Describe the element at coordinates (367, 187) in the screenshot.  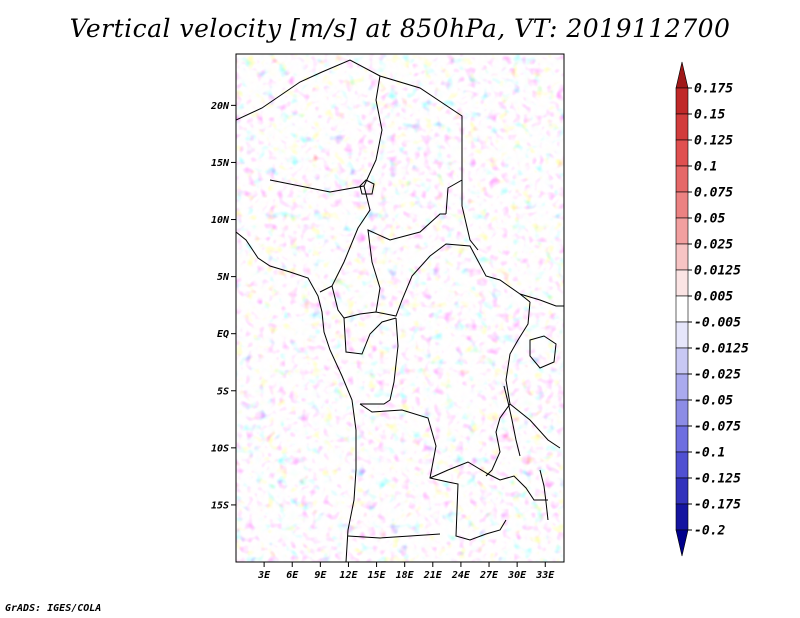
I see `lake-chad` at that location.